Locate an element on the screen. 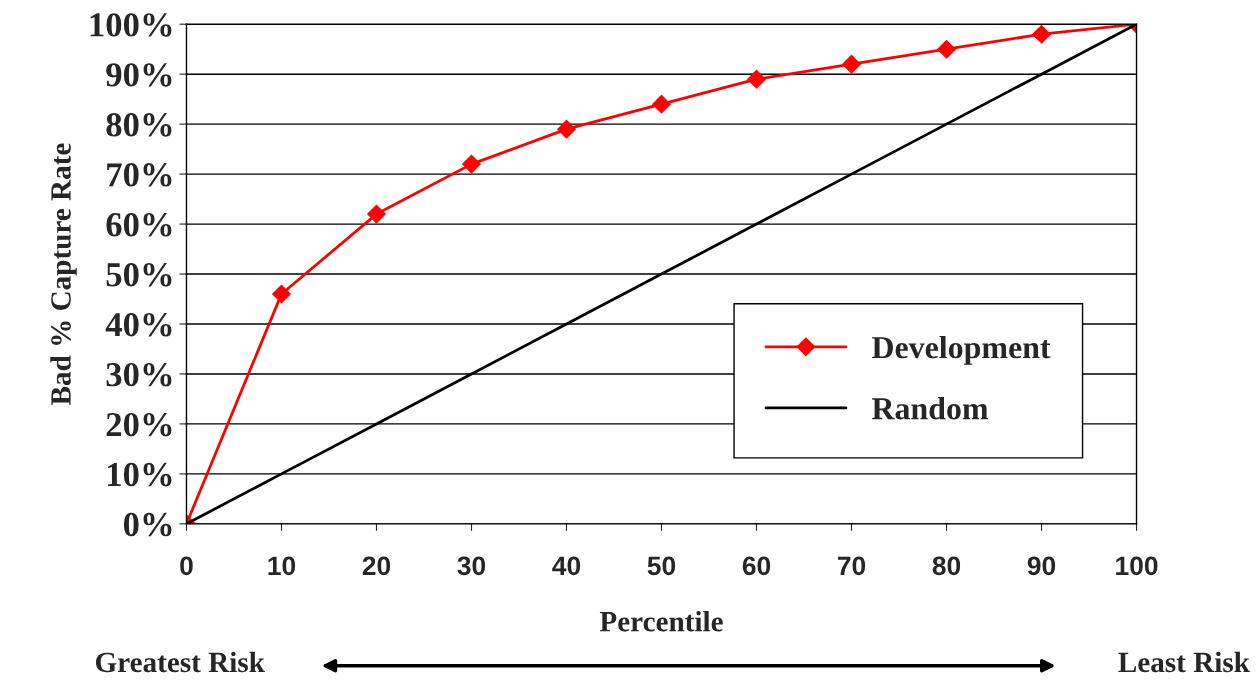  text: Greatest Risk is located at coordinates (180, 662).